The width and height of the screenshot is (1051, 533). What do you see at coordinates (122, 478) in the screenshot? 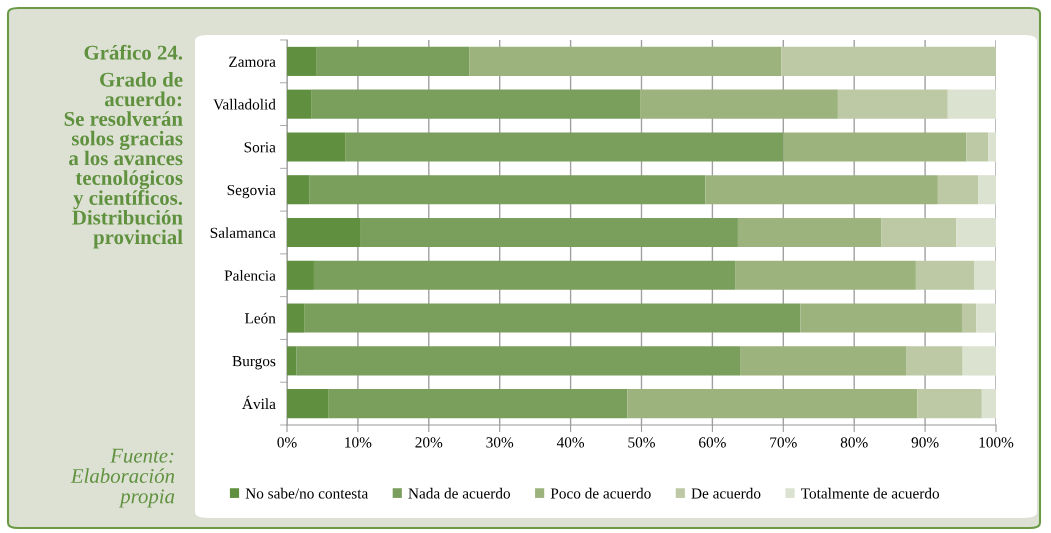
I see `source-note: Fuente: Elaboración propia` at bounding box center [122, 478].